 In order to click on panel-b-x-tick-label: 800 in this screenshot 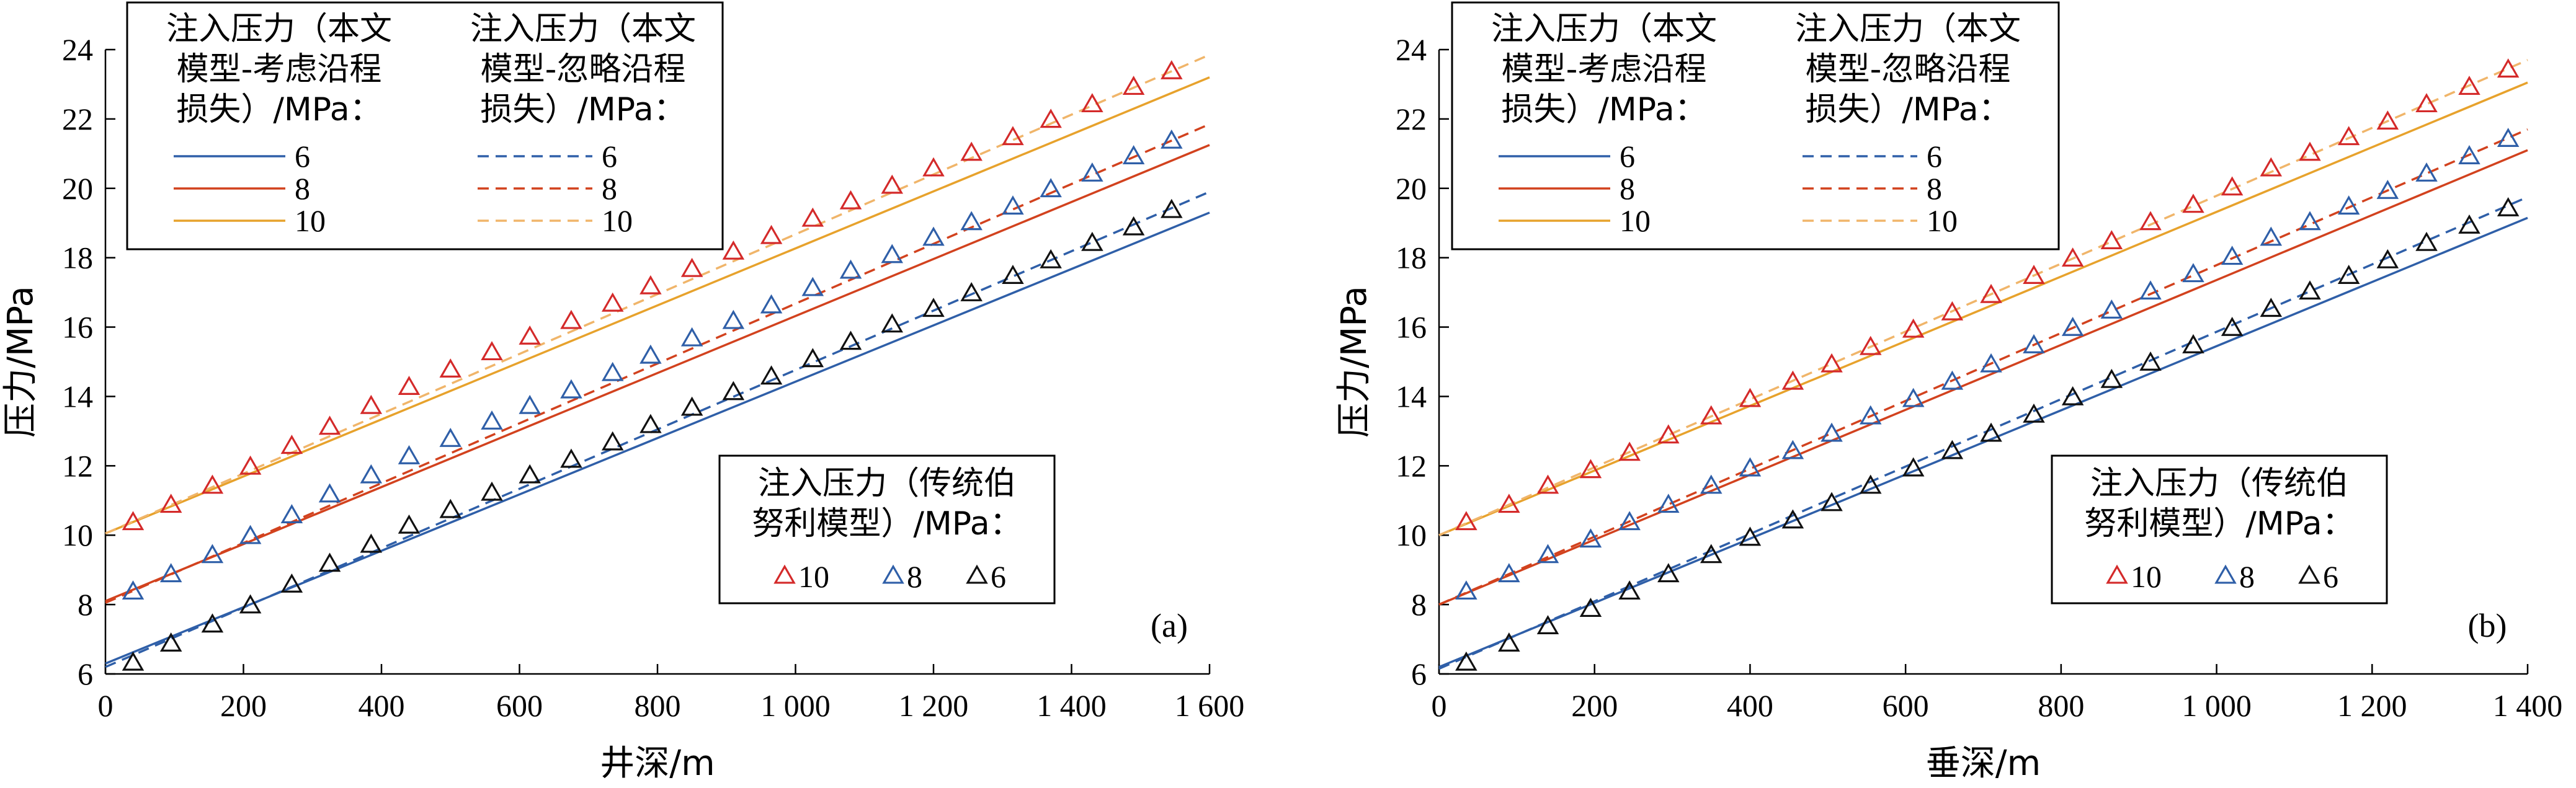, I will do `click(2061, 705)`.